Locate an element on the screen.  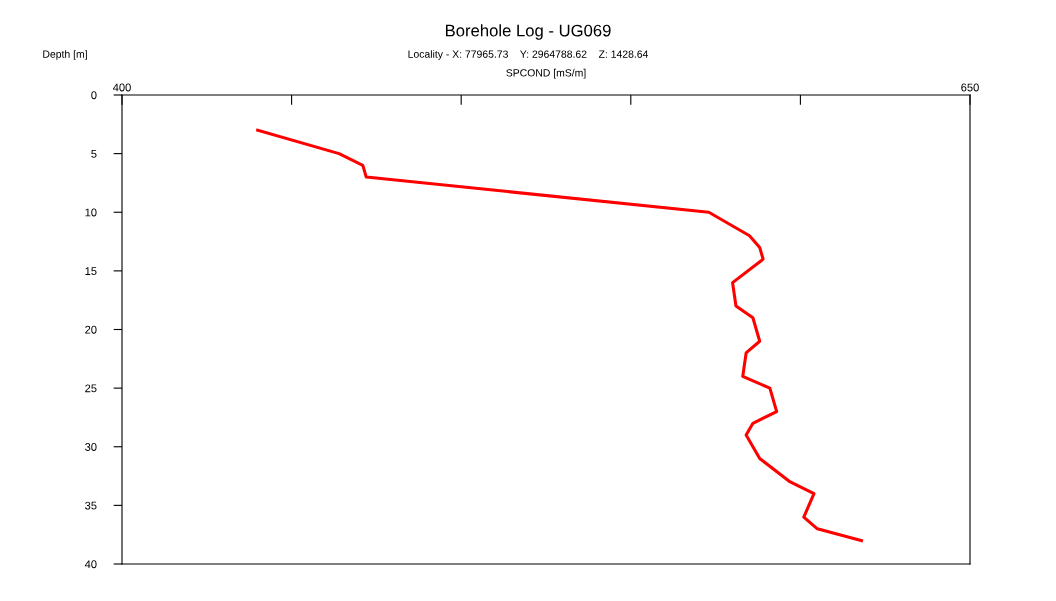
x-axis-title: SPCOND [mS/m] is located at coordinates (546, 73).